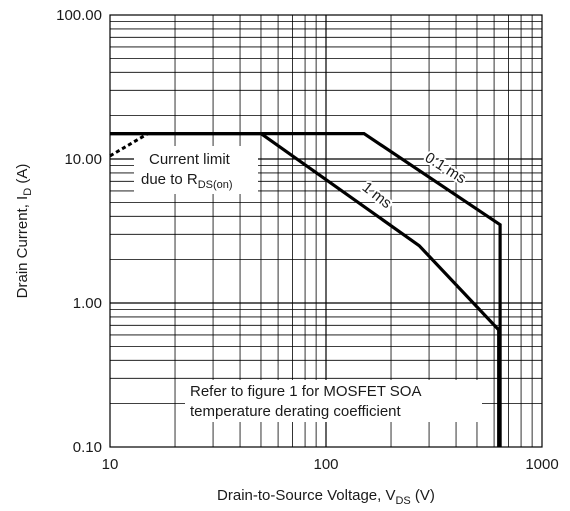 This screenshot has height=511, width=570. Describe the element at coordinates (325, 464) in the screenshot. I see `x-tick-label: 100` at that location.